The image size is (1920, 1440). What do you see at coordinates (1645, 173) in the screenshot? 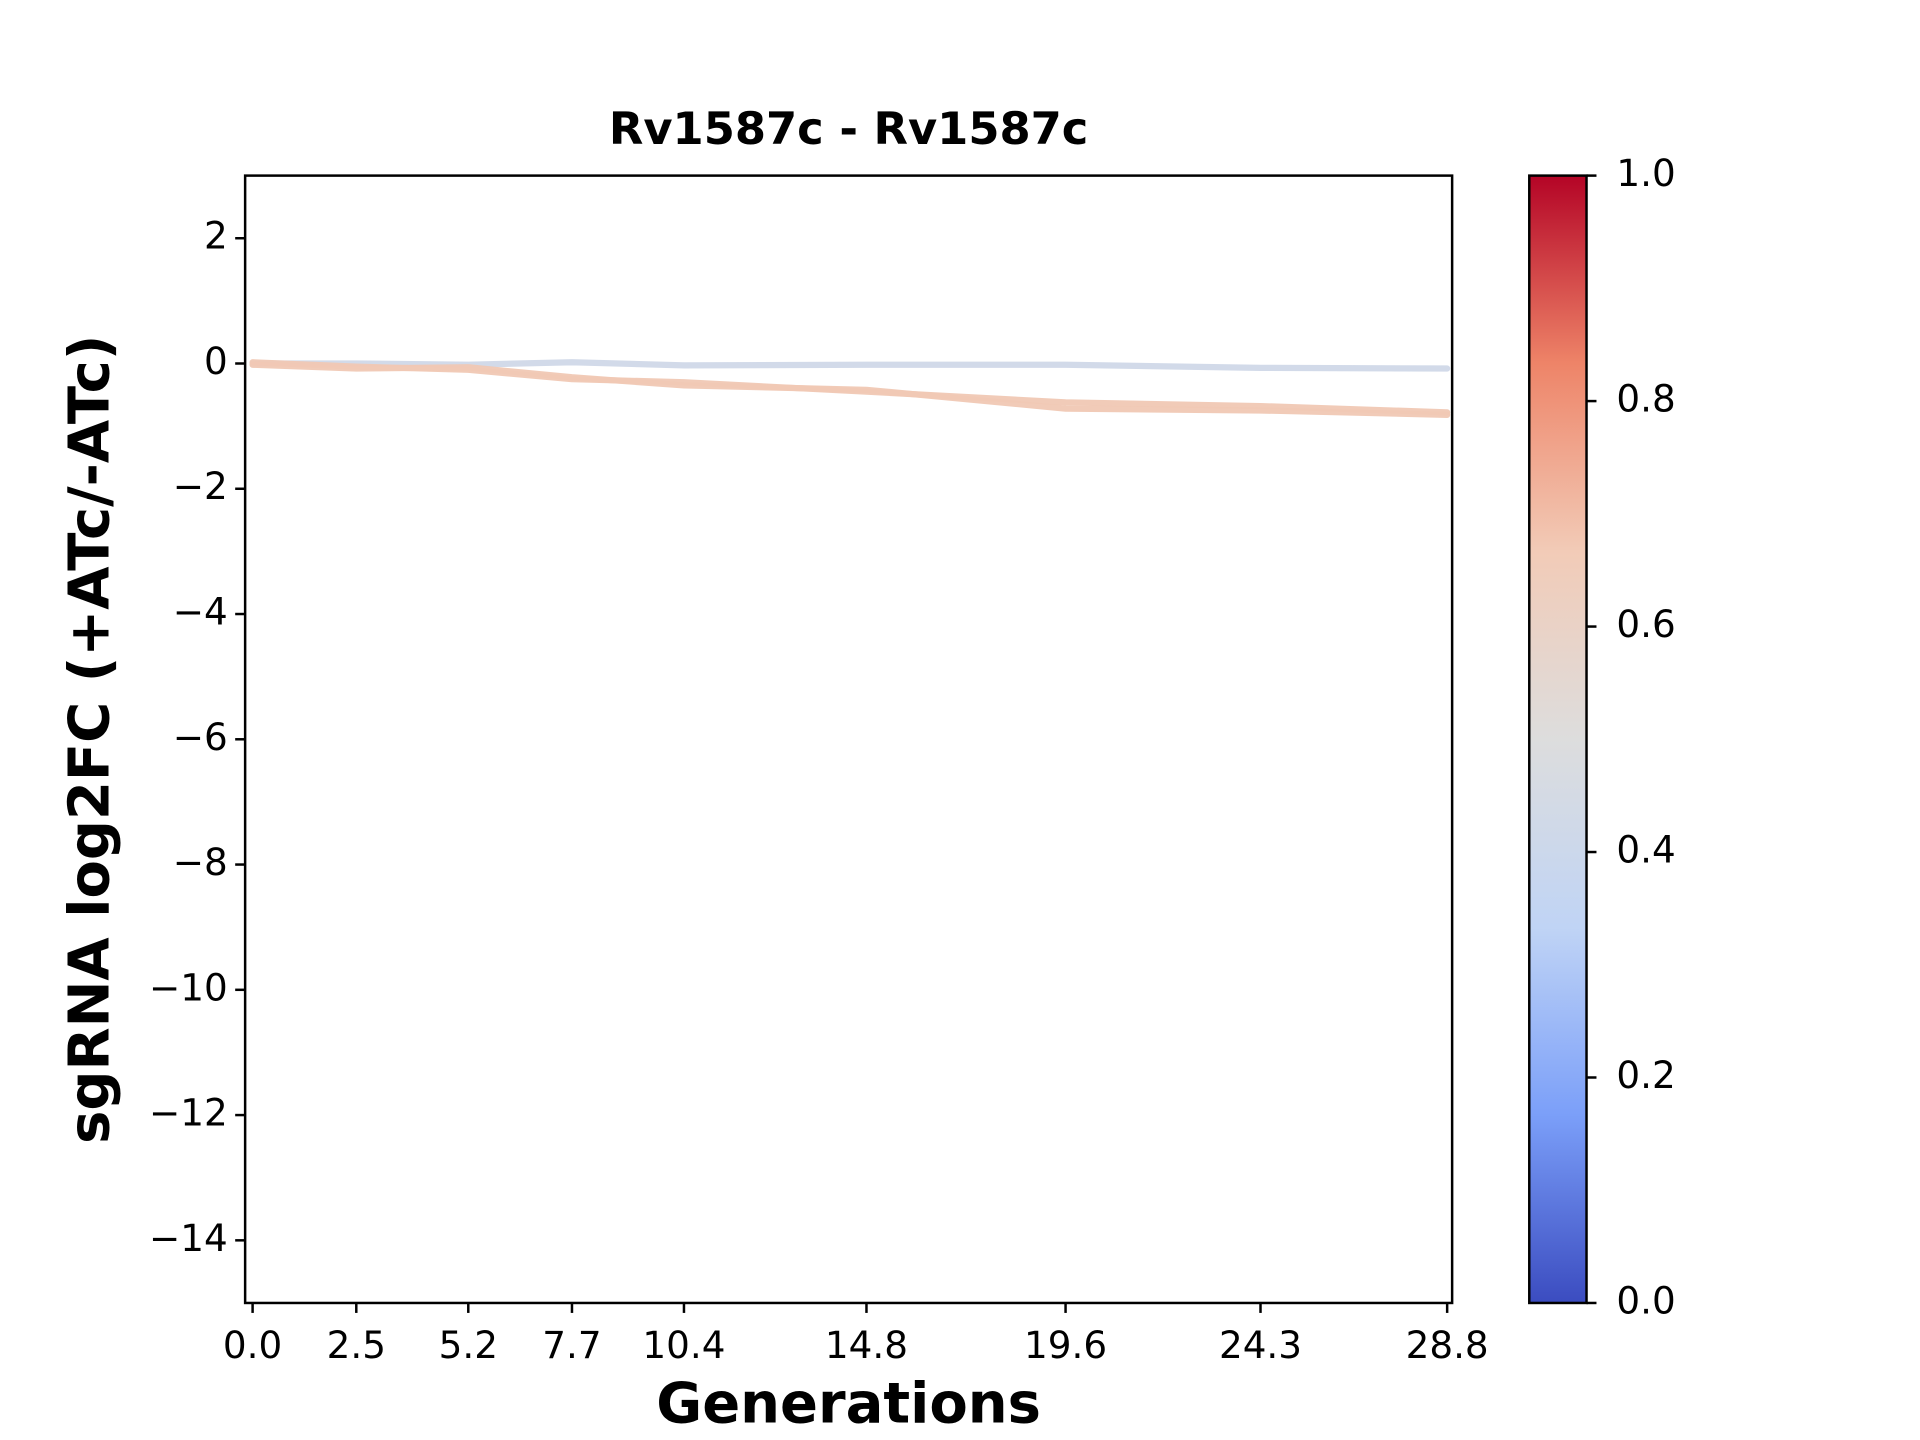
I see `colorbar-tick-label: 1.0` at bounding box center [1645, 173].